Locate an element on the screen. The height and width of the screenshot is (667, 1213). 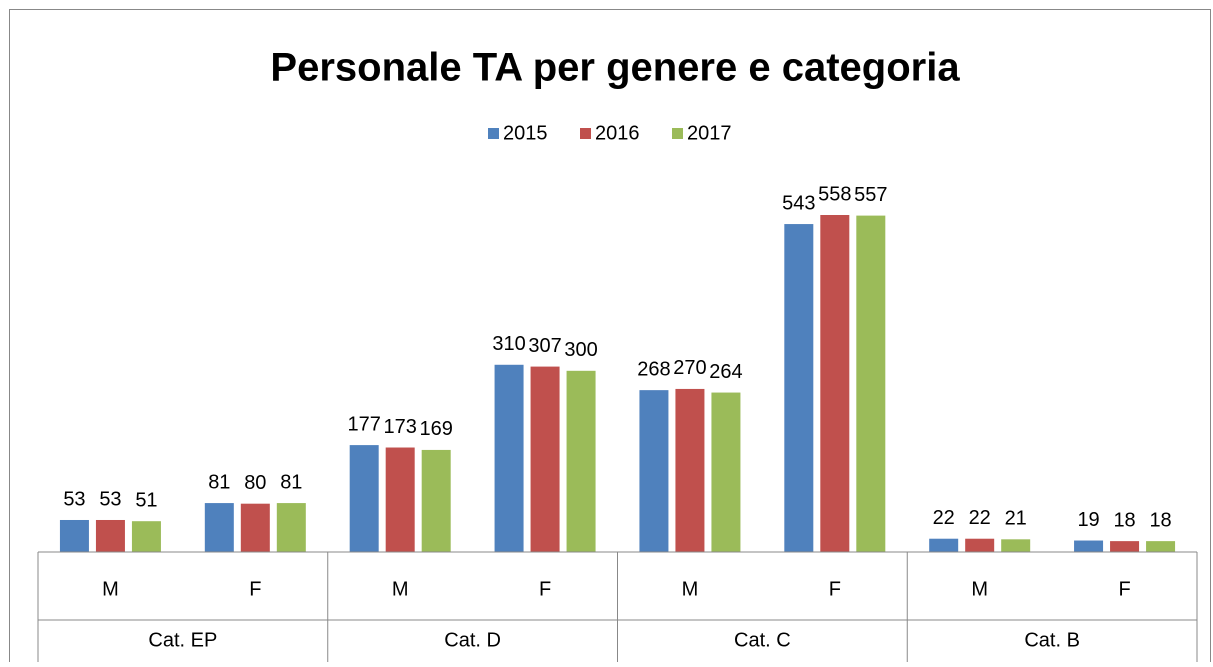
data-label: 310 is located at coordinates (508, 344).